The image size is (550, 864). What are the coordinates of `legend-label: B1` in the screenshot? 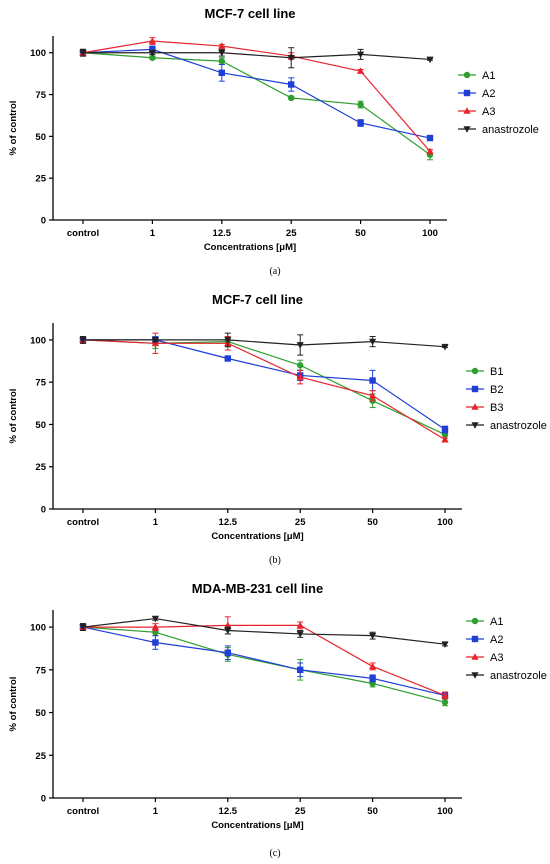 It's located at (496, 372).